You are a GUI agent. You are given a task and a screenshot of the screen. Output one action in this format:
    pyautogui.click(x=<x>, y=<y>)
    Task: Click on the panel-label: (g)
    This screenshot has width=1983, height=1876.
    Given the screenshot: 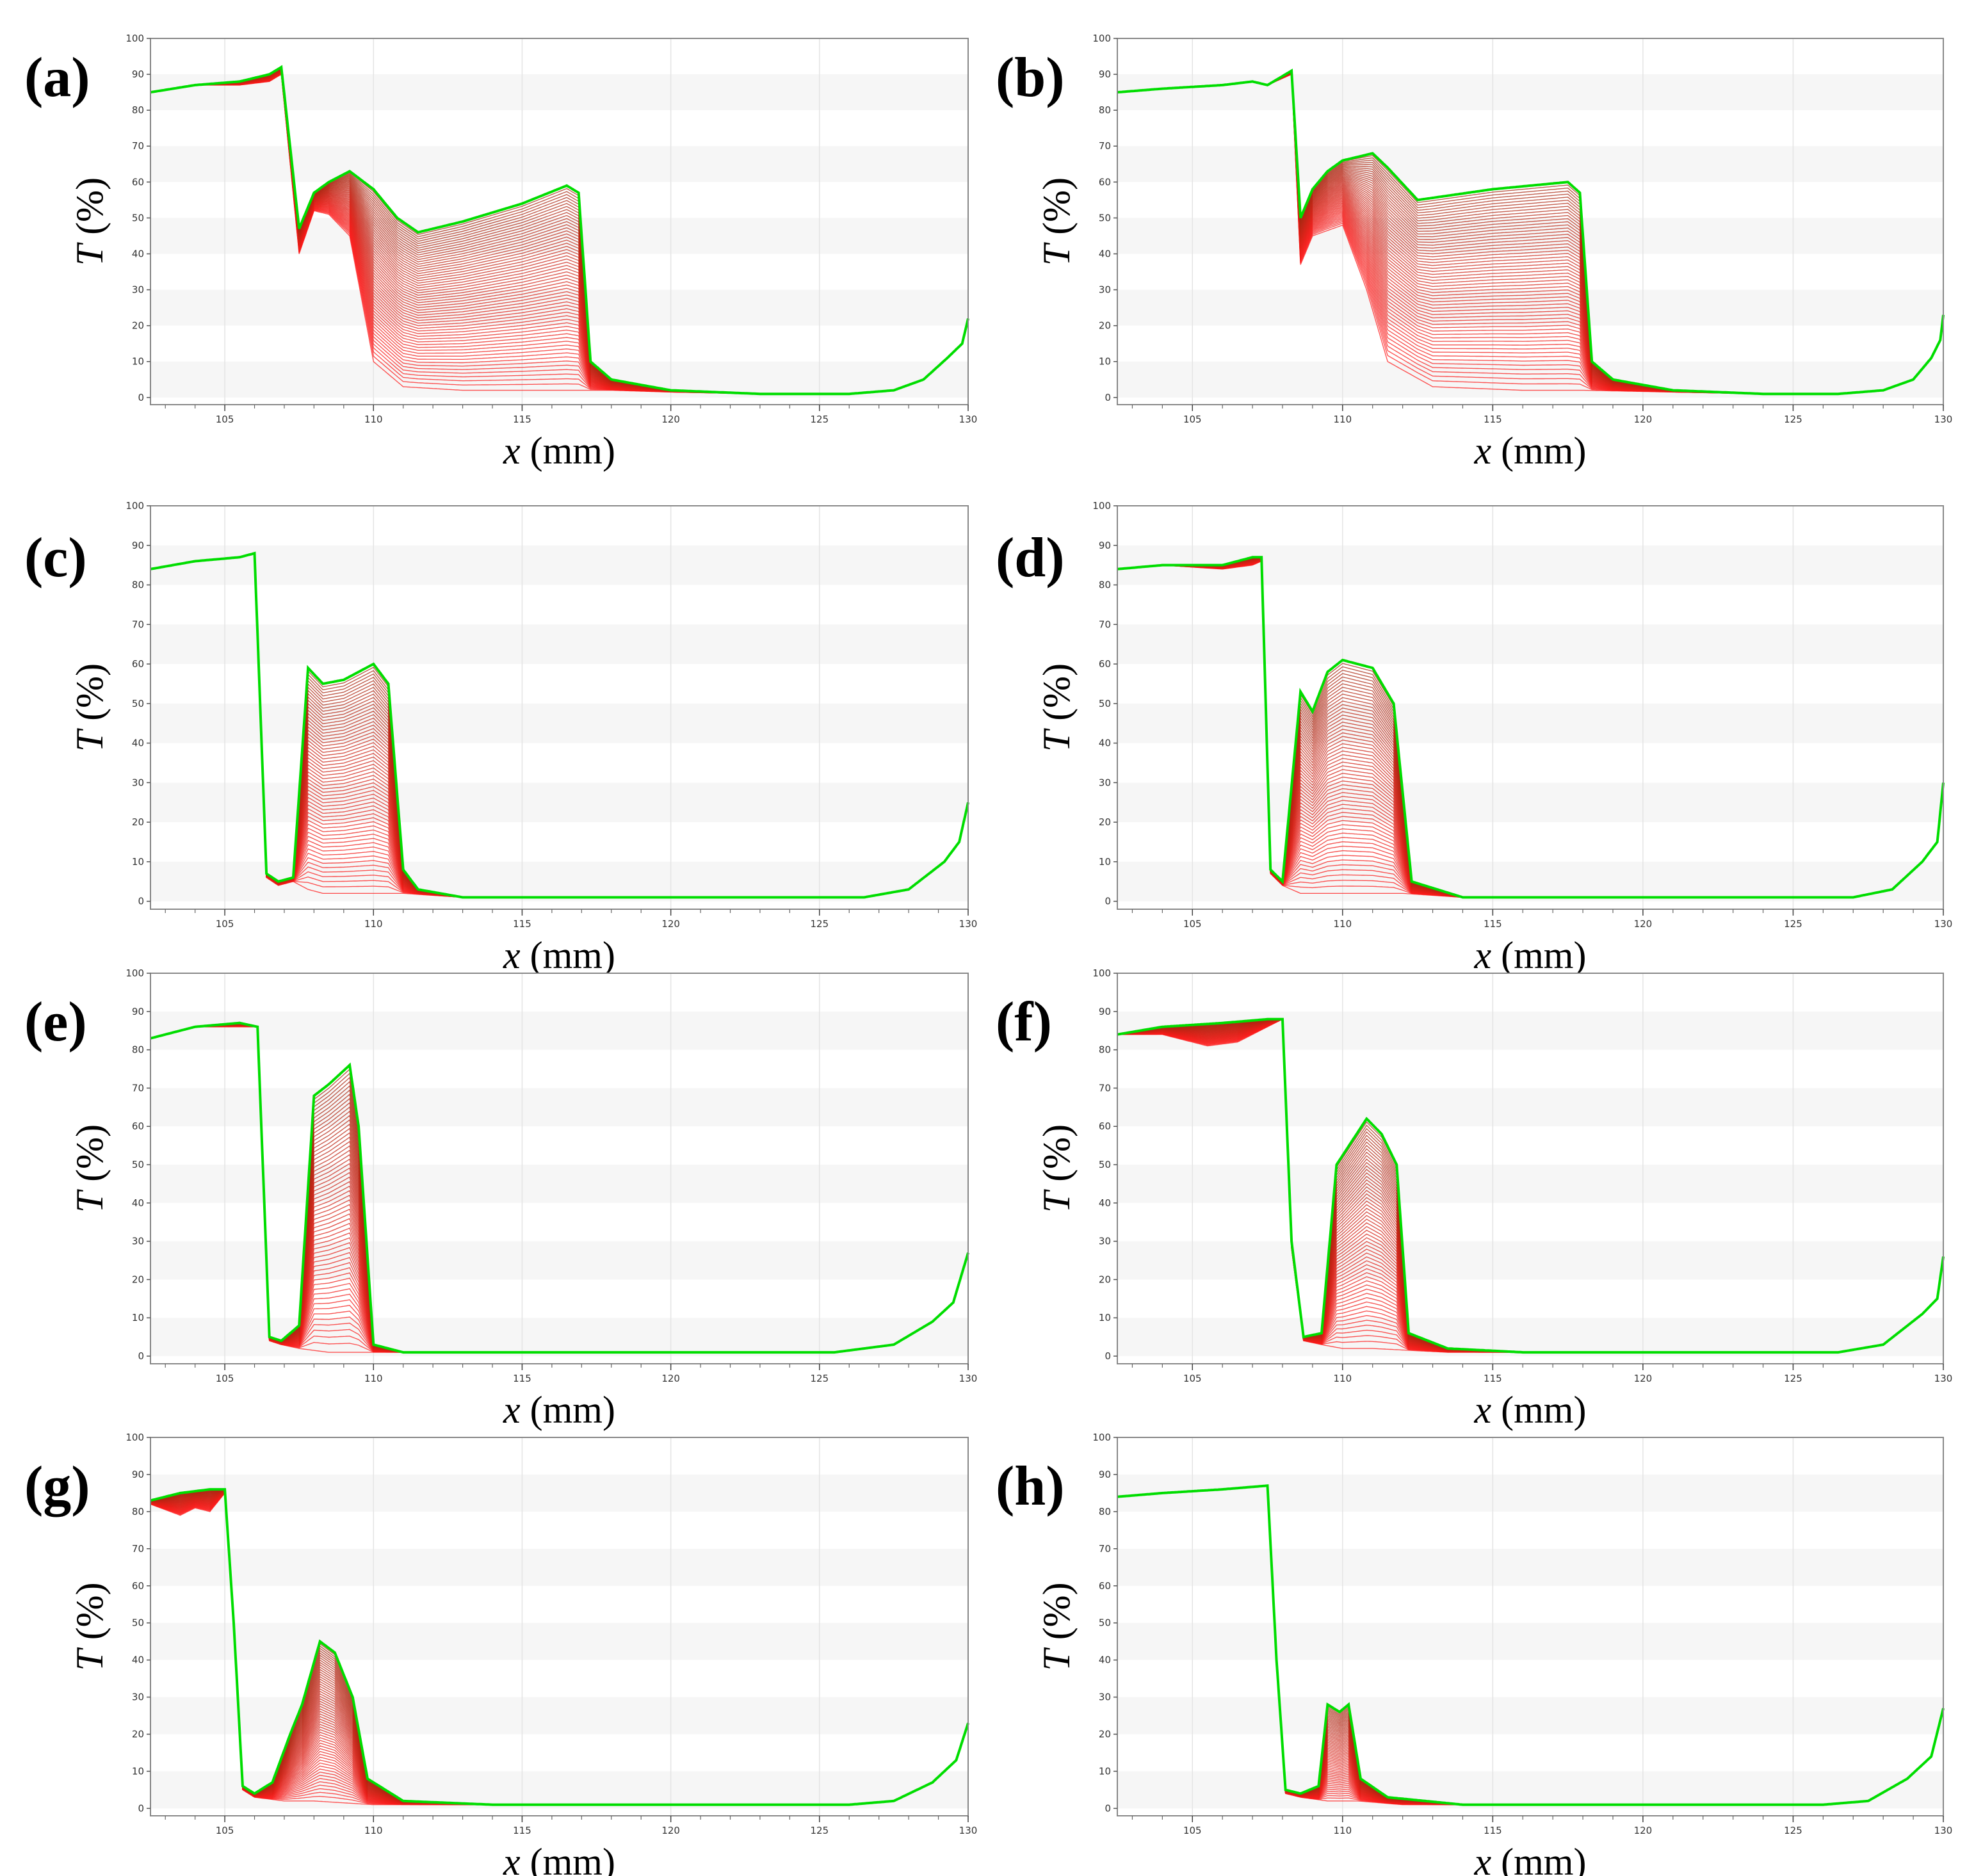 What is the action you would take?
    pyautogui.click(x=57, y=1486)
    